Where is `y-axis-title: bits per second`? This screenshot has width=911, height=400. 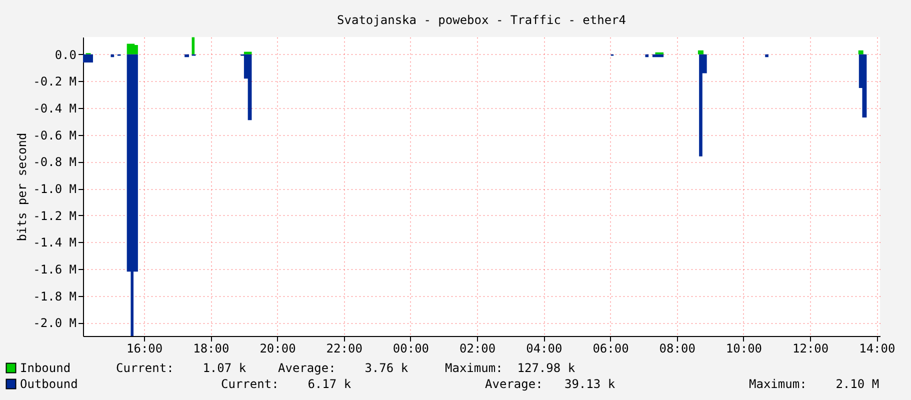
y-axis-title: bits per second is located at coordinates (22, 187).